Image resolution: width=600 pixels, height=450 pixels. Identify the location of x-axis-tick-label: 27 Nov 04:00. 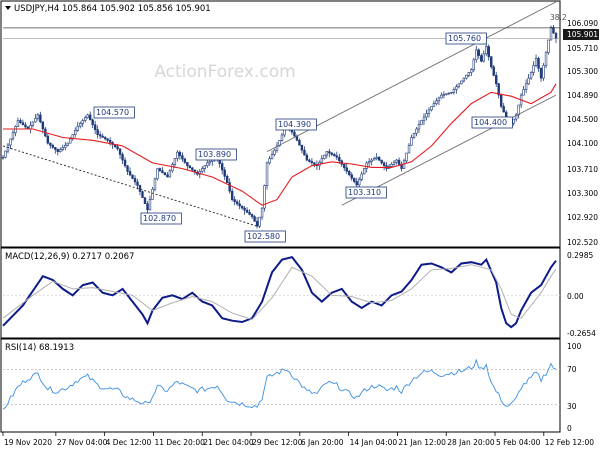
(82, 442).